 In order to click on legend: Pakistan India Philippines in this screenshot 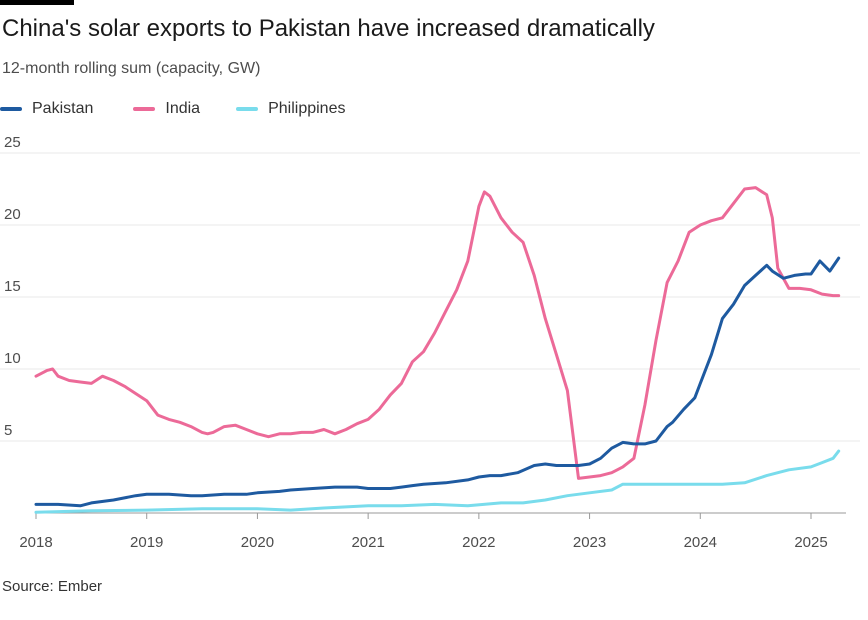, I will do `click(187, 109)`.